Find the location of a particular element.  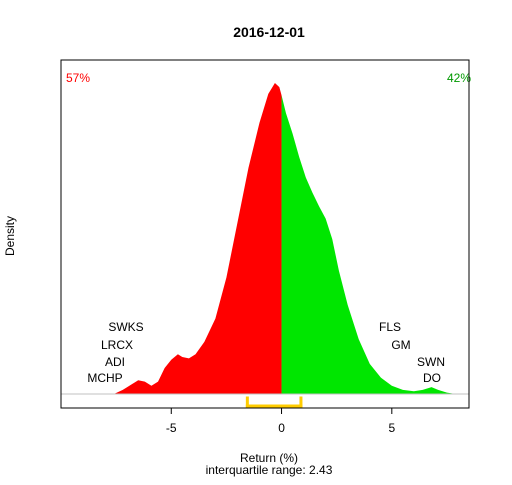

right-share-label: 42% is located at coordinates (459, 78).